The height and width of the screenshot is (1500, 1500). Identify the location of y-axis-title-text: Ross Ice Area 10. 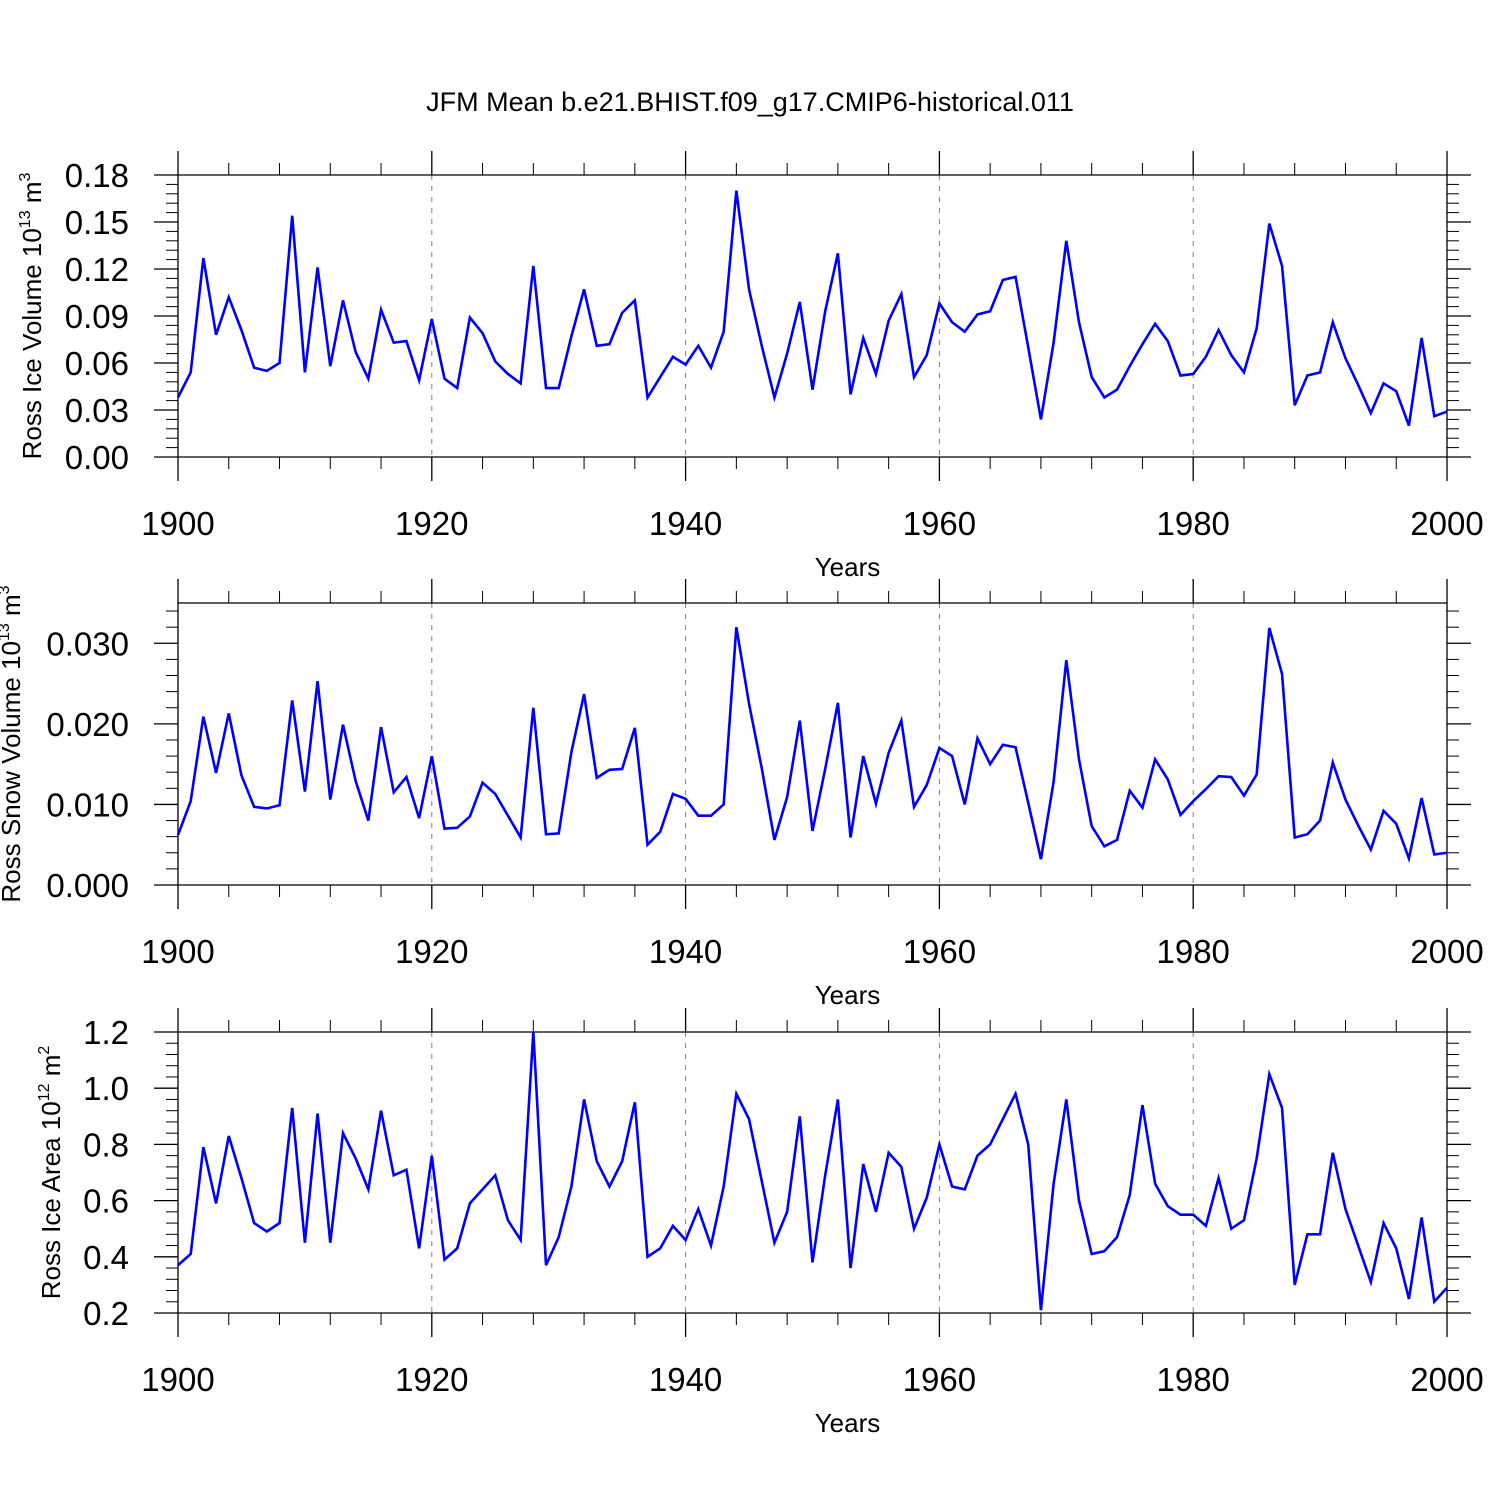
(51, 1200).